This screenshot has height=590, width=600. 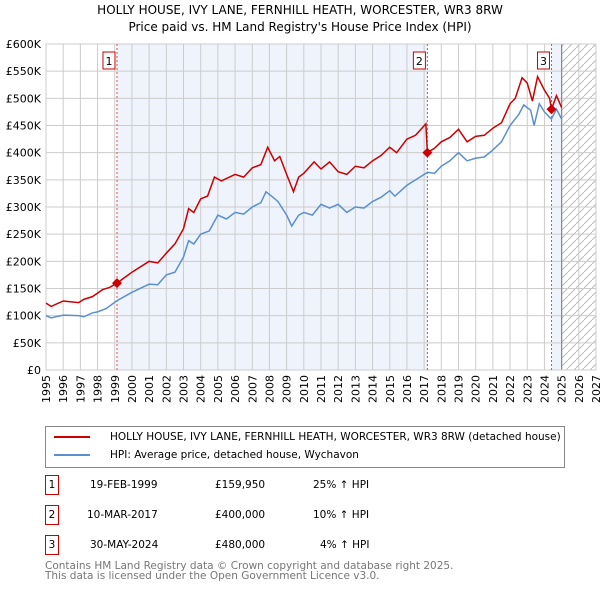 I want to click on y-tick-label: £250K, so click(x=24, y=234).